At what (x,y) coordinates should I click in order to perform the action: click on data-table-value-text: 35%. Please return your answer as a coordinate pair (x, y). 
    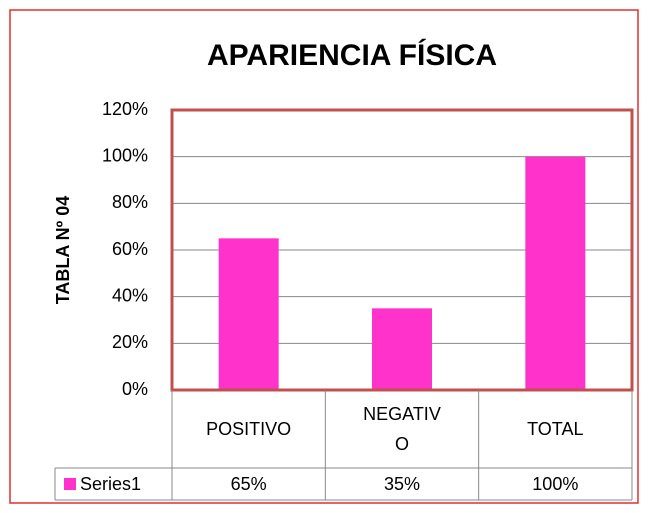
    Looking at the image, I should click on (401, 484).